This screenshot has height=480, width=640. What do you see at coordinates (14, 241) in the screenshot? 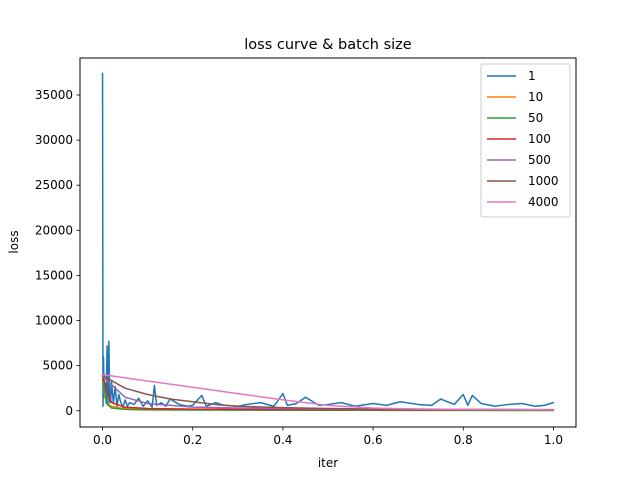
I see `y-axis-title: loss` at bounding box center [14, 241].